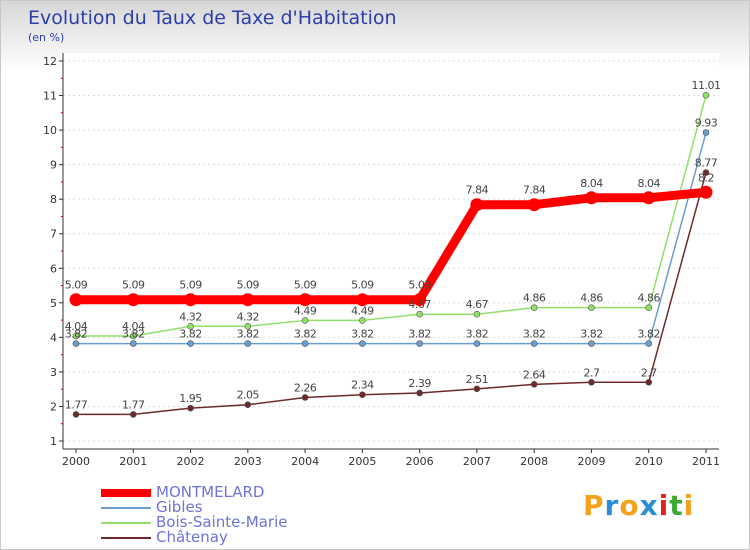  What do you see at coordinates (190, 398) in the screenshot?
I see `data-label: 1.95` at bounding box center [190, 398].